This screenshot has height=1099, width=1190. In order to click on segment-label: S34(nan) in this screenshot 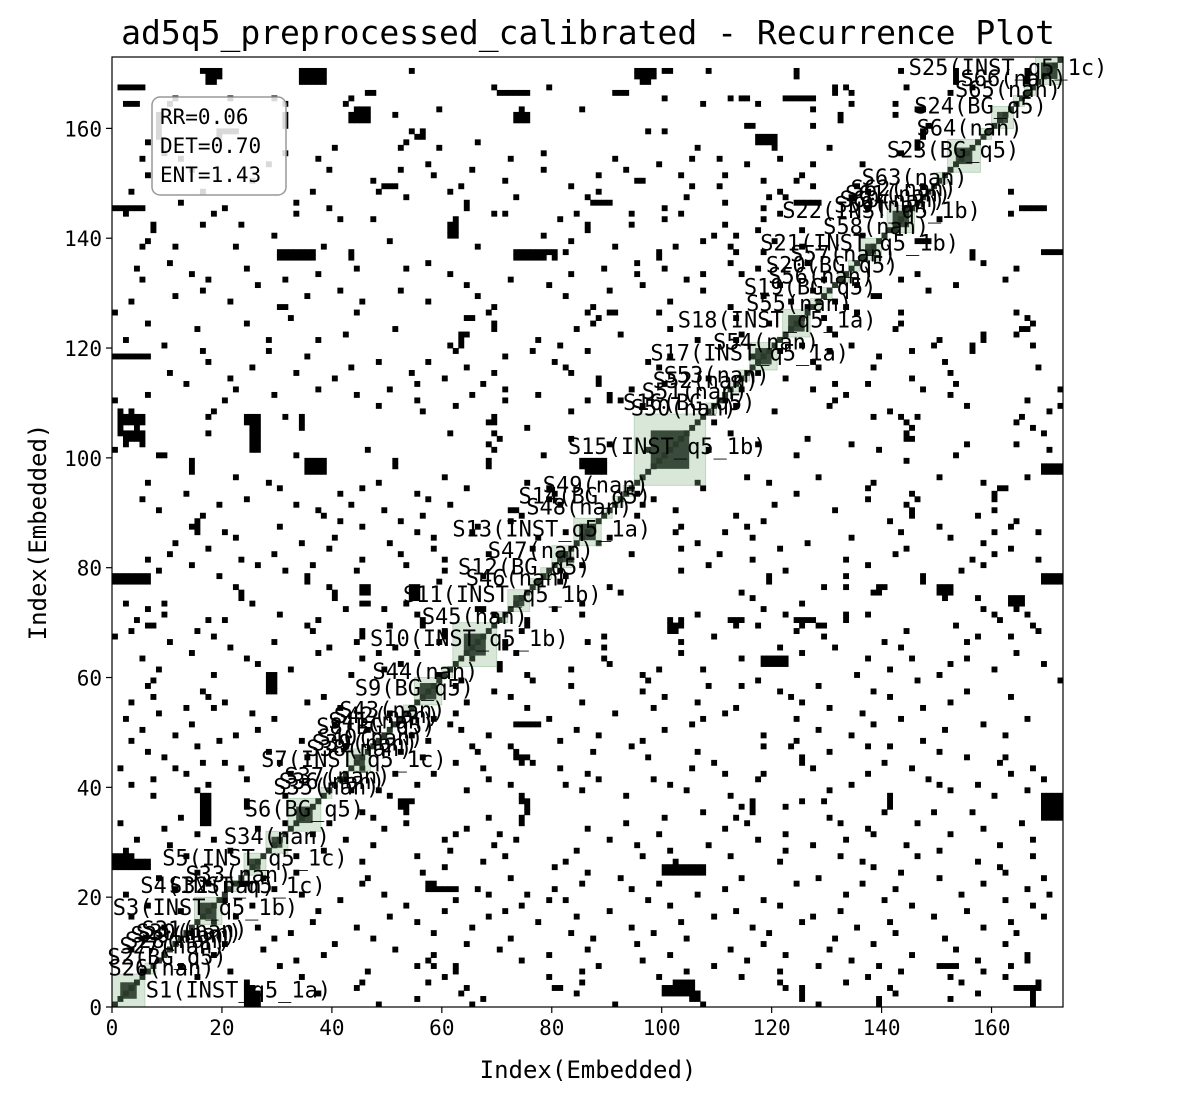, I will do `click(277, 837)`.